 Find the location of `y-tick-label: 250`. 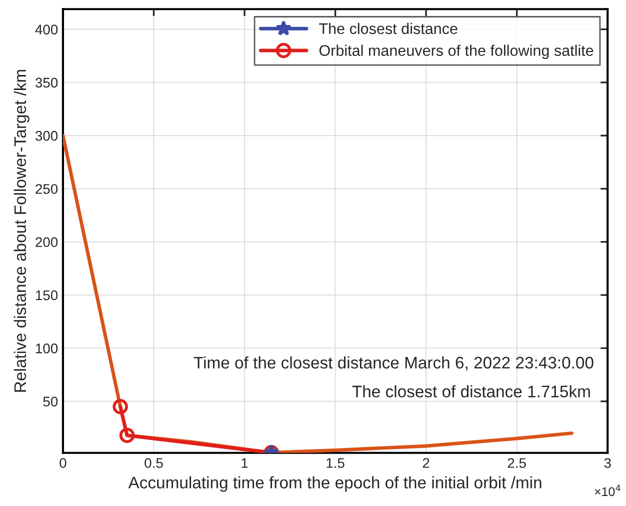

y-tick-label: 250 is located at coordinates (47, 189).